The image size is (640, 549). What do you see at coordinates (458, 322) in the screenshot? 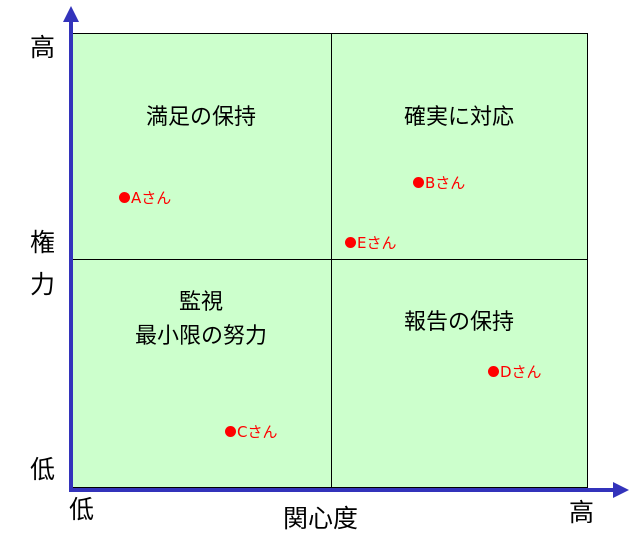
I see `quadrant-label-bottom-right: 報告の保持` at bounding box center [458, 322].